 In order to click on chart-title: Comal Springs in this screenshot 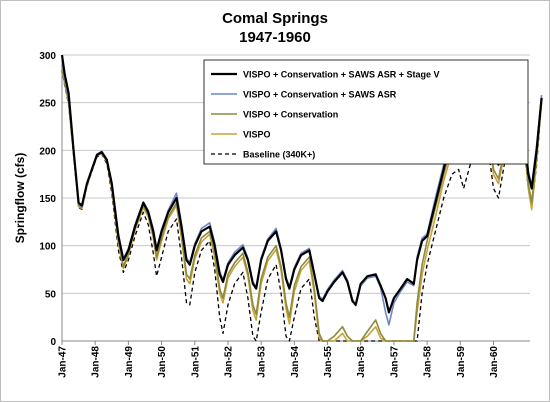, I will do `click(275, 18)`.